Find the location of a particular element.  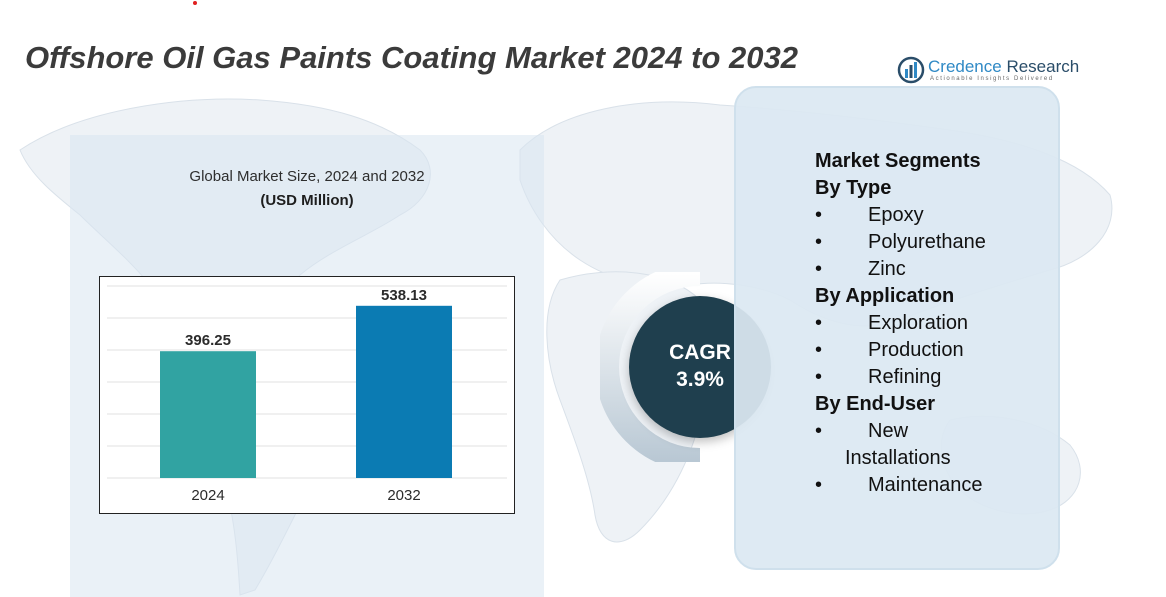

logo-tagline: Actionable Insights Delivered is located at coordinates (992, 79).